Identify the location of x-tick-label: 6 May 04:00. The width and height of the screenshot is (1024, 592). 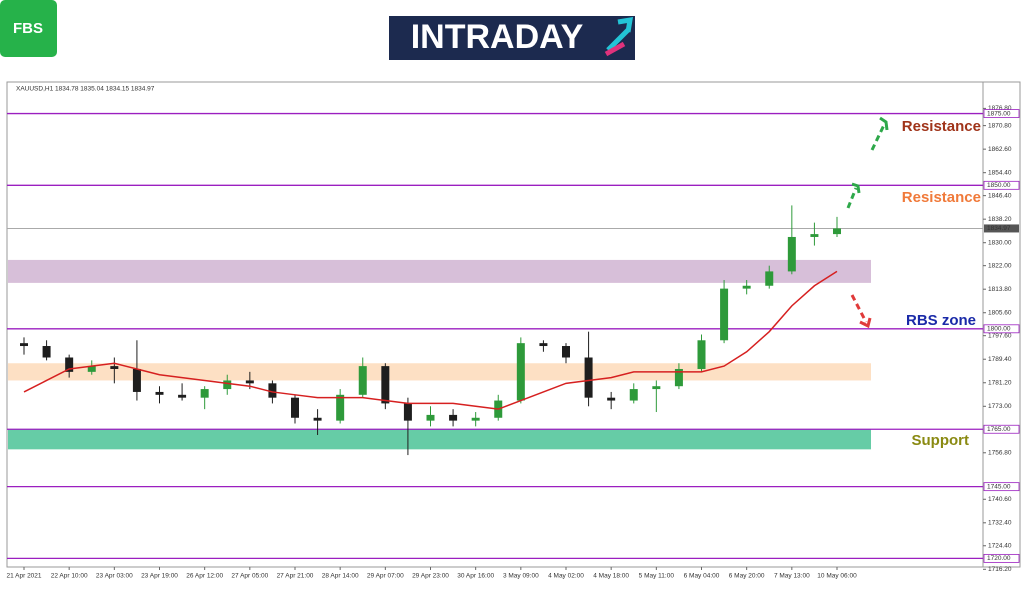
(702, 576).